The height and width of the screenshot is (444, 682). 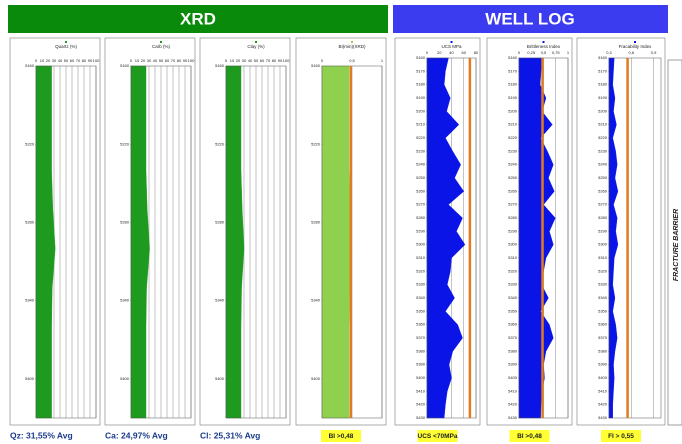 I want to click on y-tick-label: 5240, so click(x=421, y=164).